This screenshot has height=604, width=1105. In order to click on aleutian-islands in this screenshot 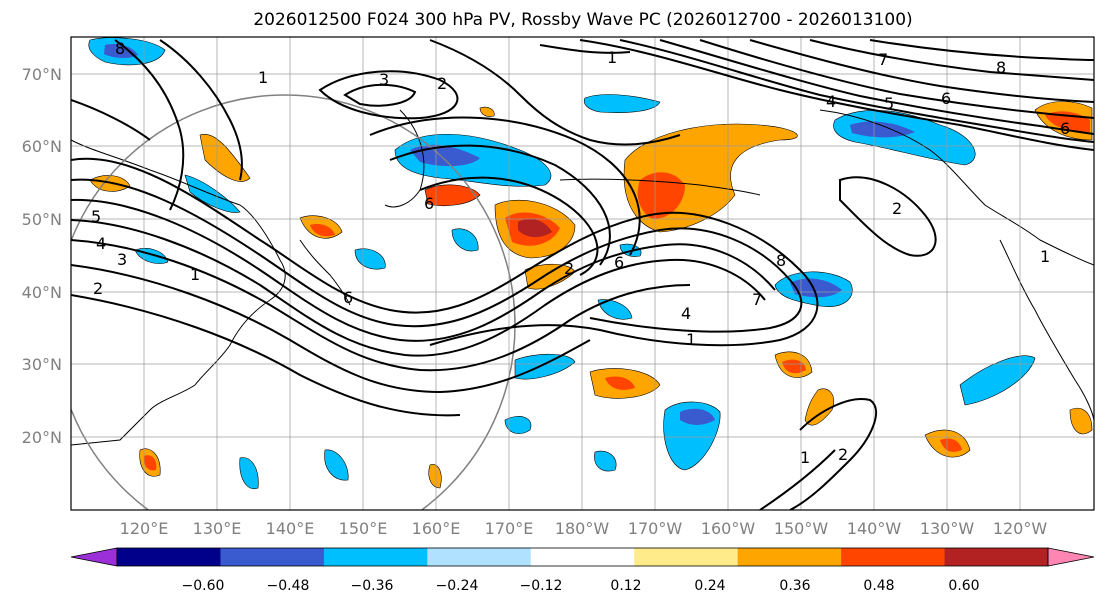, I will do `click(660, 187)`.